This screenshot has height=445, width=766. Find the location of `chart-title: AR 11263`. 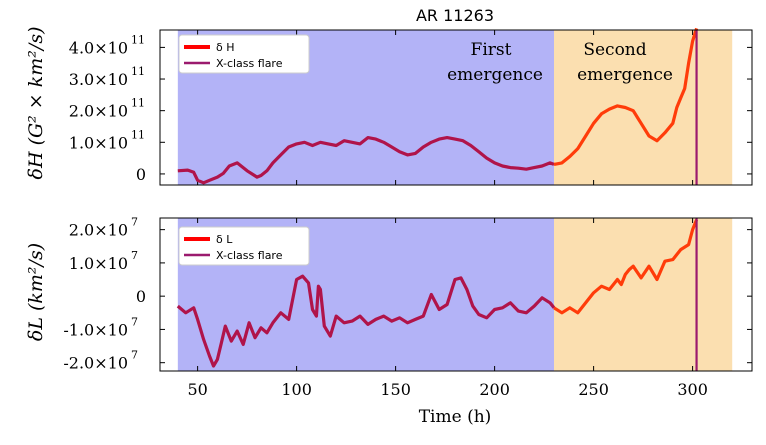

chart-title: AR 11263 is located at coordinates (455, 15).